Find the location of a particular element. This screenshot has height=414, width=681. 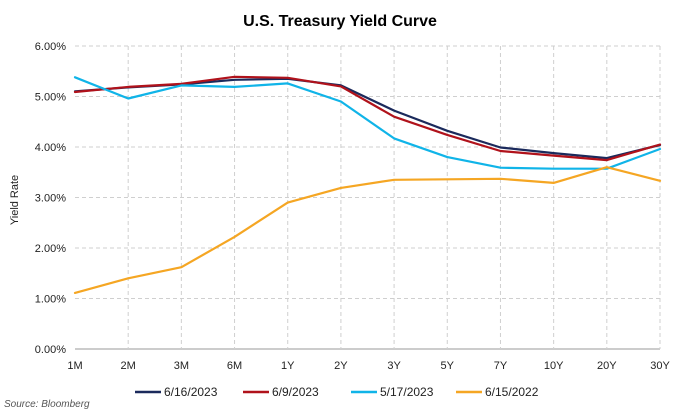

legend-label: 6/15/2022 is located at coordinates (512, 392).